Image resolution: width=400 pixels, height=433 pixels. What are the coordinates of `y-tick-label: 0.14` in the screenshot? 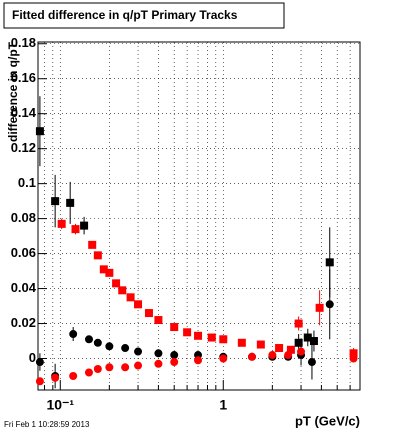 It's located at (24, 112).